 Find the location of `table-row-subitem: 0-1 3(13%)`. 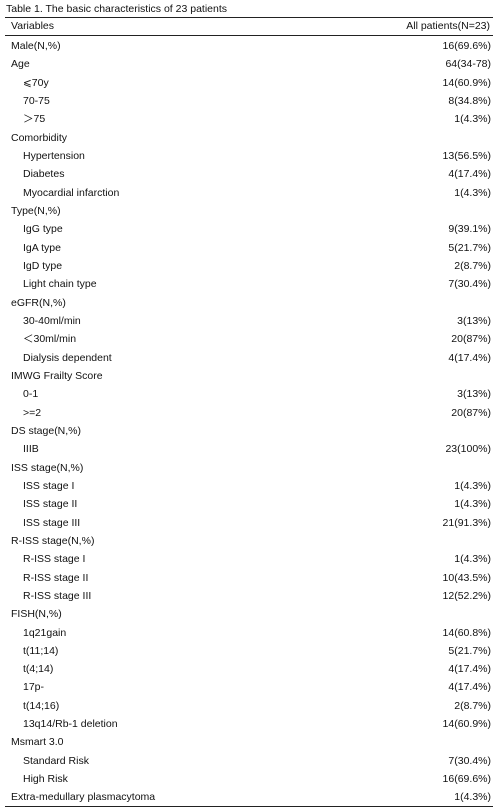

table-row-subitem: 0-1 3(13%) is located at coordinates (249, 394).